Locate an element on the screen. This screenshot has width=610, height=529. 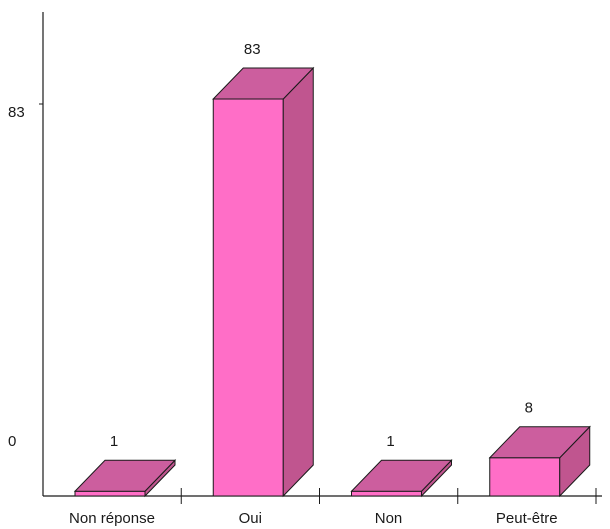
x-tick-label-peut-etre: Peut-être is located at coordinates (527, 518).